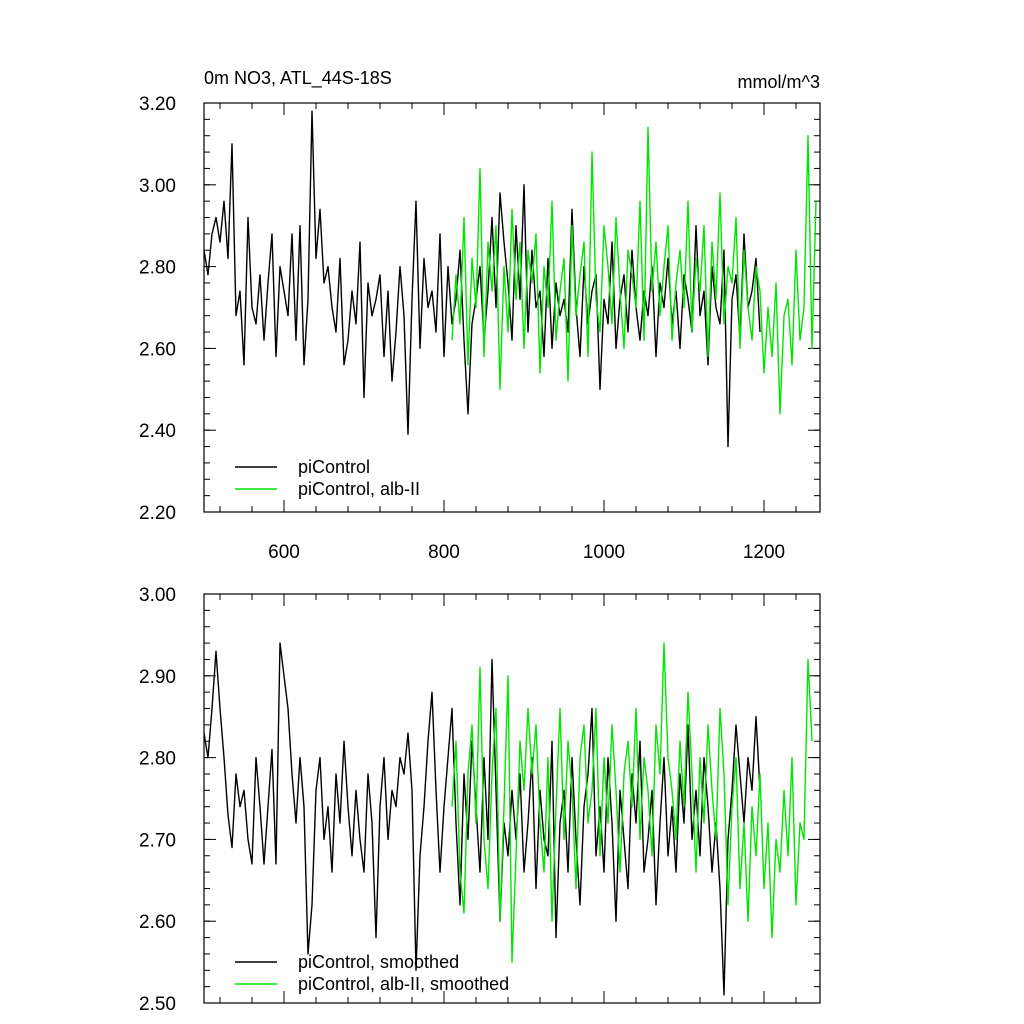  What do you see at coordinates (157, 349) in the screenshot?
I see `top-ytick-label: 2.60` at bounding box center [157, 349].